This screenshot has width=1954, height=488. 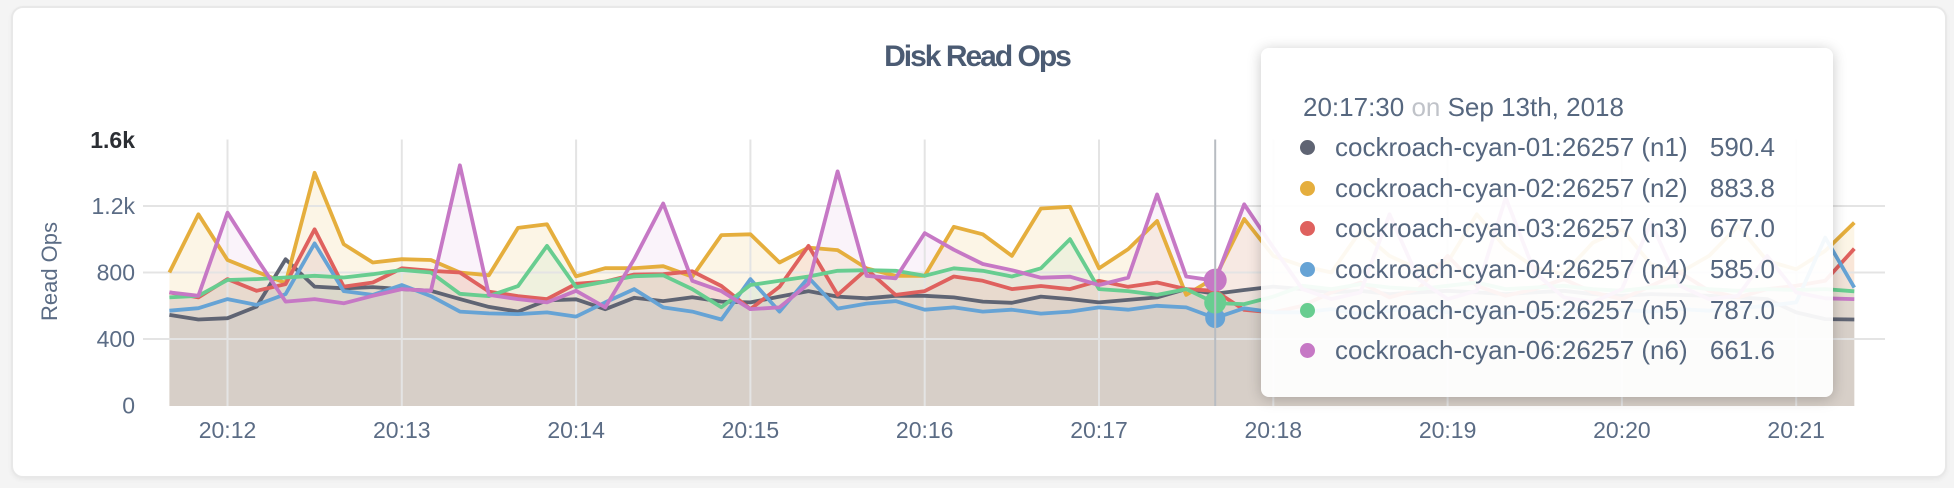 I want to click on svg-text: 1.6k, so click(x=112, y=140).